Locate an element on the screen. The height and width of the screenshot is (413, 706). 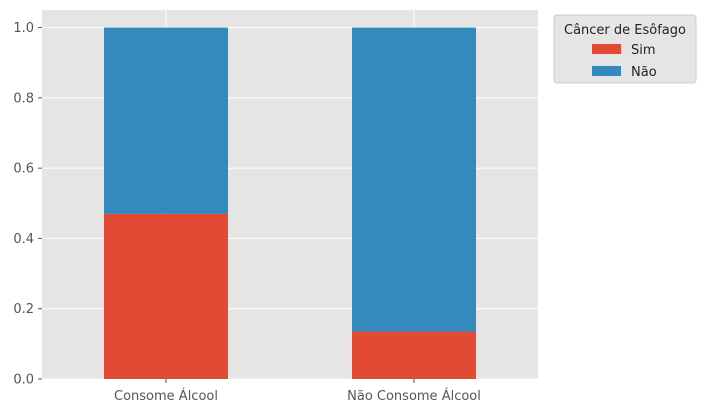
legend: Câncer de Esôfago Sim Não is located at coordinates (625, 49).